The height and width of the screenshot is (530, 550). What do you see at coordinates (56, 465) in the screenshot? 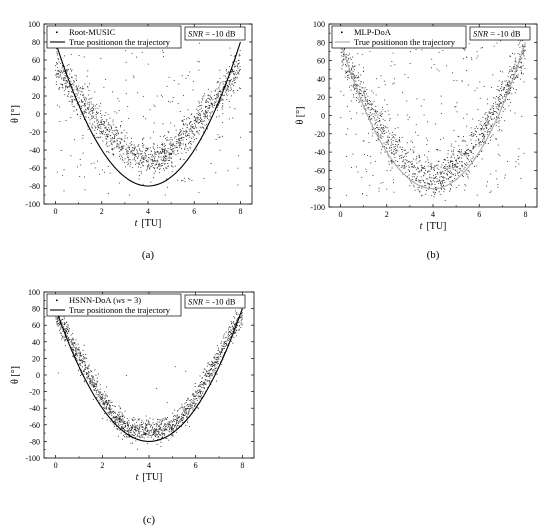
I see `x-tick-label: 0` at bounding box center [56, 465].